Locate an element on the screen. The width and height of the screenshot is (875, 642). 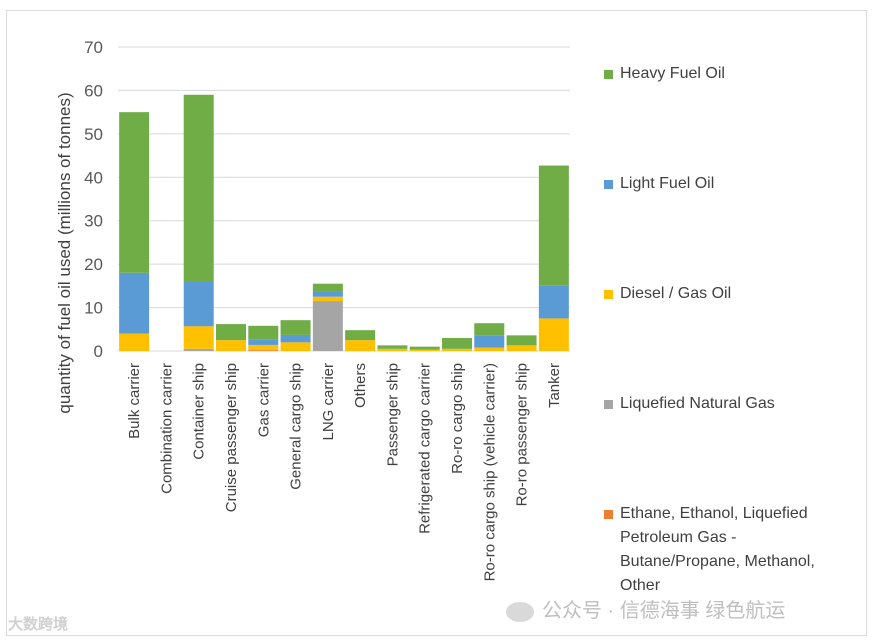
x-category-label: Others is located at coordinates (360, 385).